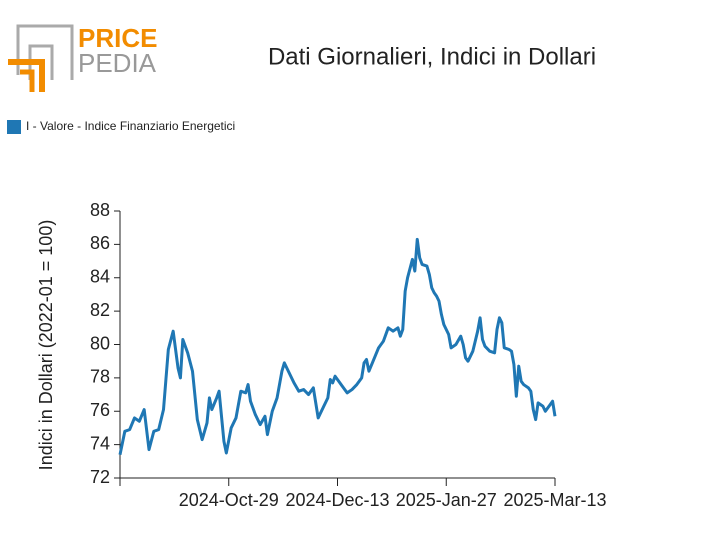  What do you see at coordinates (100, 477) in the screenshot?
I see `y-tick-label: 72` at bounding box center [100, 477].